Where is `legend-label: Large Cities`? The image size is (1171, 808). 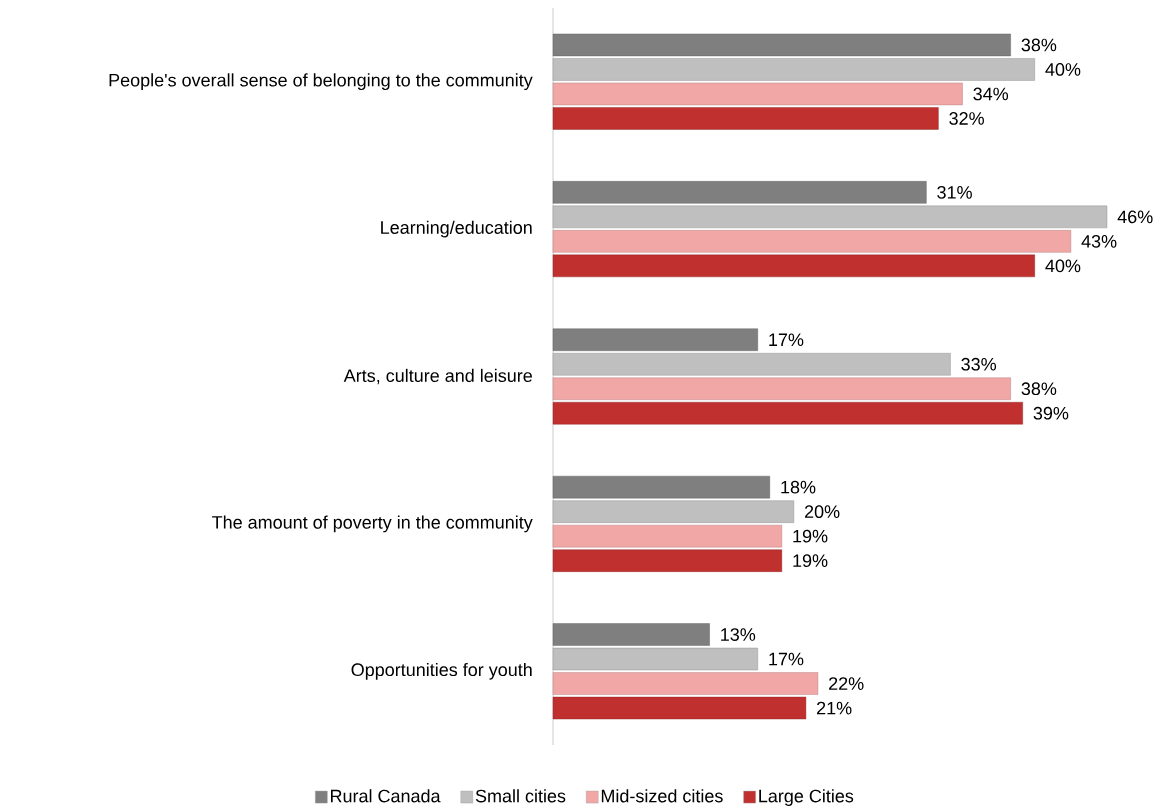
legend-label: Large Cities is located at coordinates (806, 797).